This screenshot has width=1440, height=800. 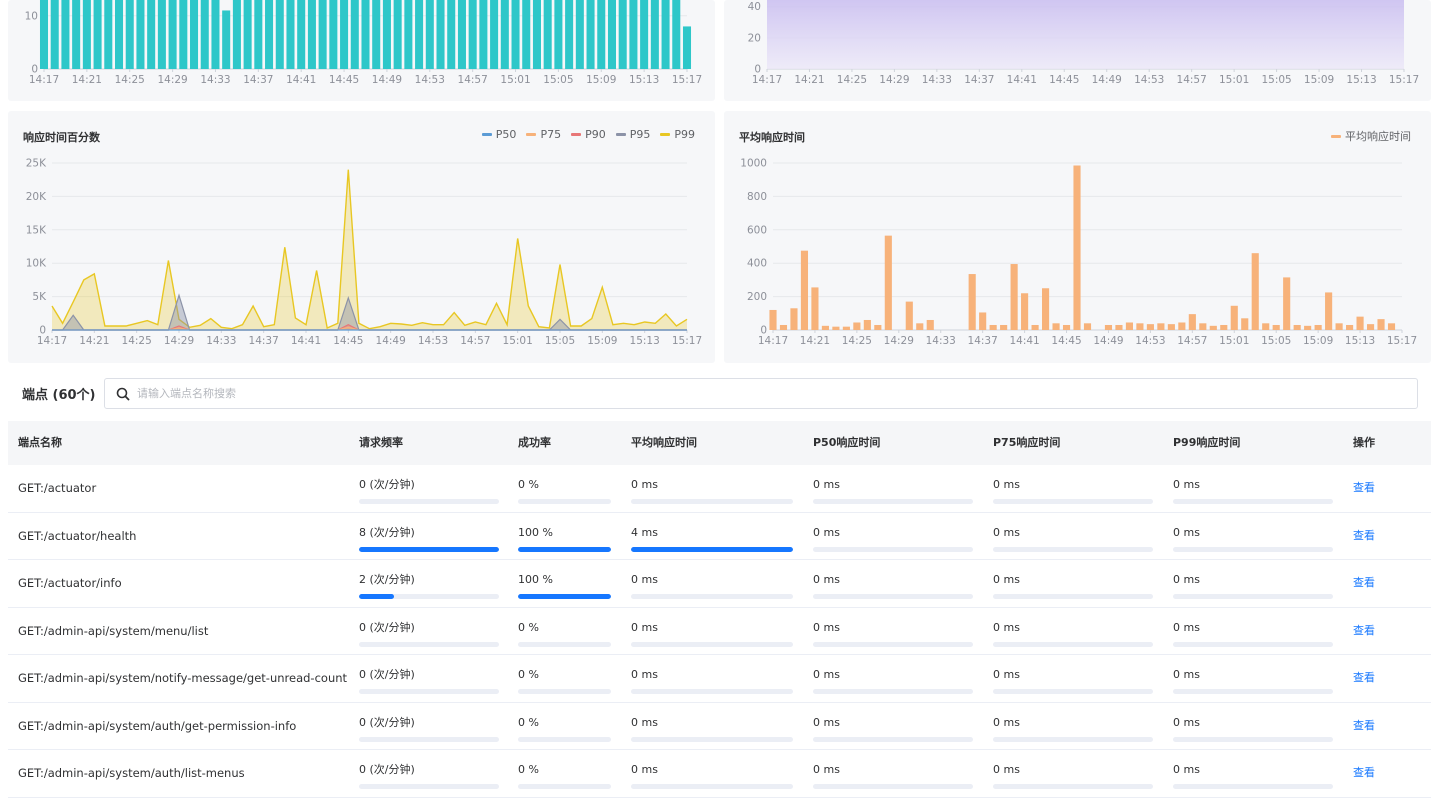 I want to click on x-tick-label: 15:17, so click(x=1402, y=341).